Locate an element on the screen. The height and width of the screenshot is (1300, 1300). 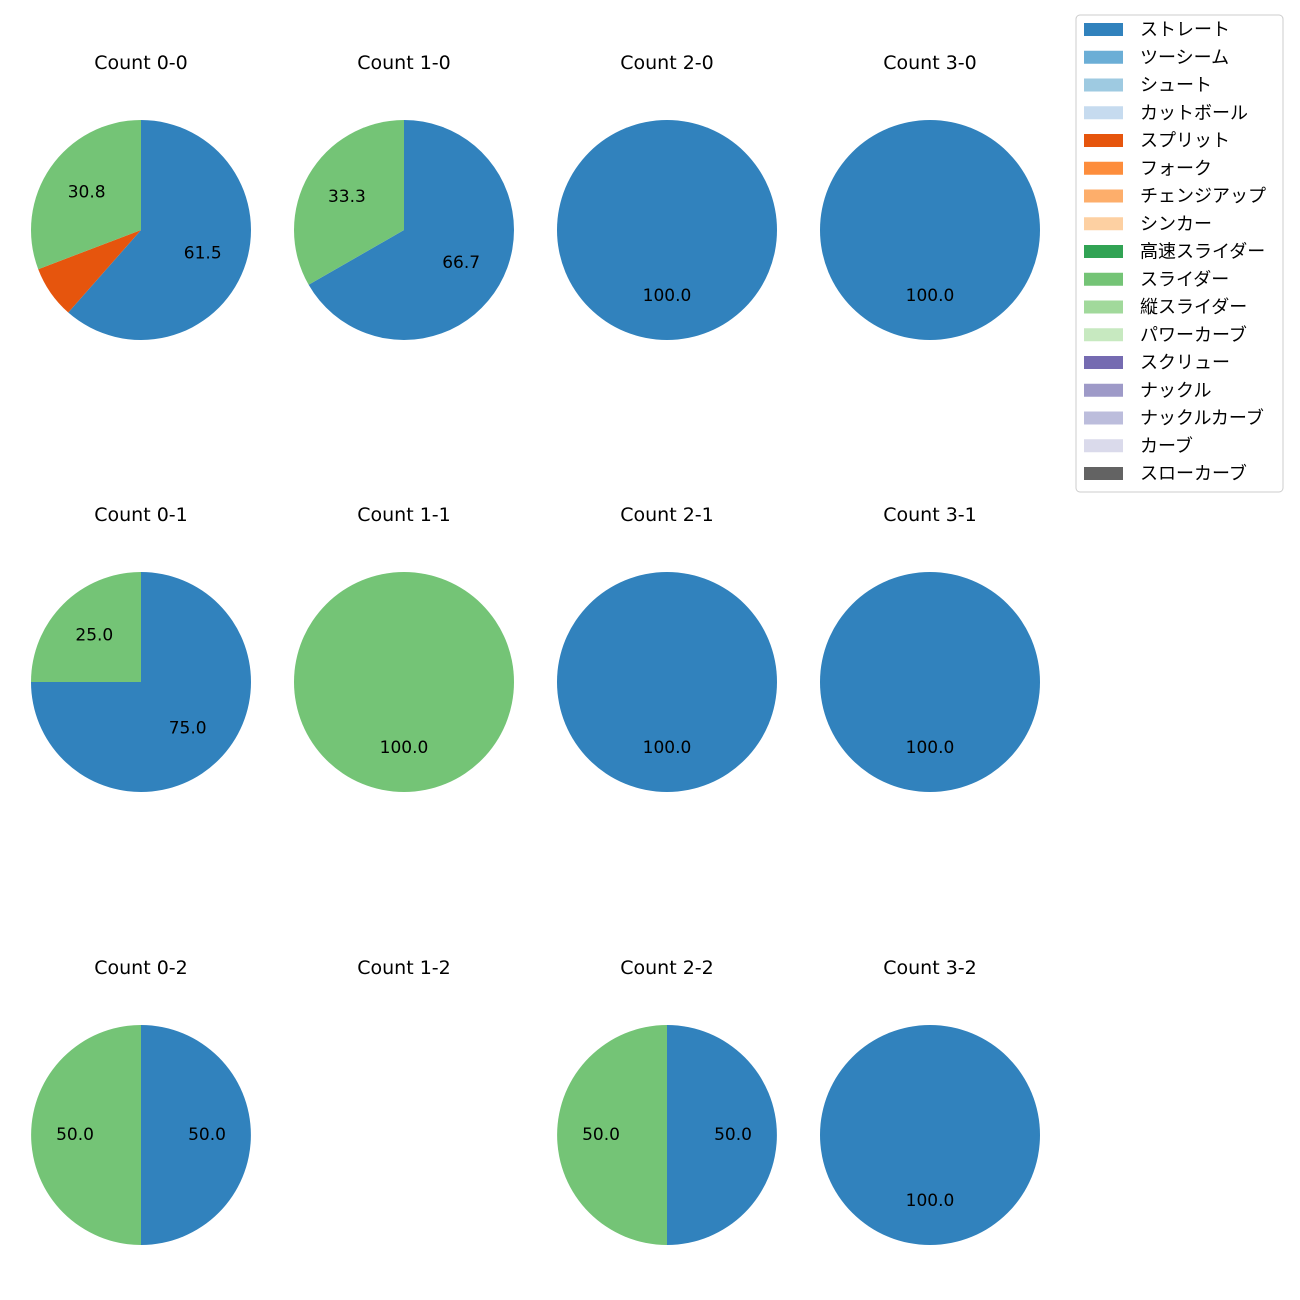
legend-label: 高速スライダー is located at coordinates (1202, 252).